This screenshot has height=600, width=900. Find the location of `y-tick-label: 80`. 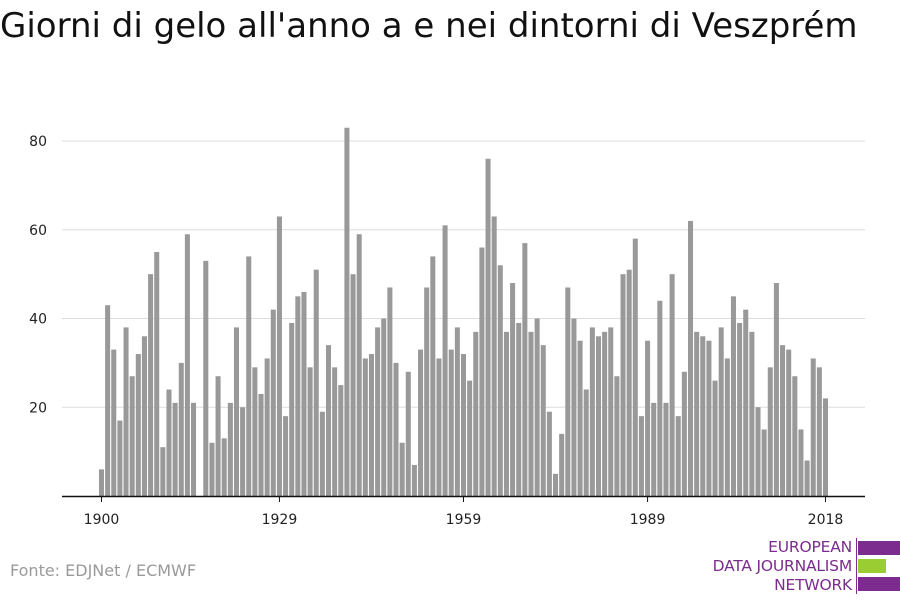

y-tick-label: 80 is located at coordinates (38, 142).